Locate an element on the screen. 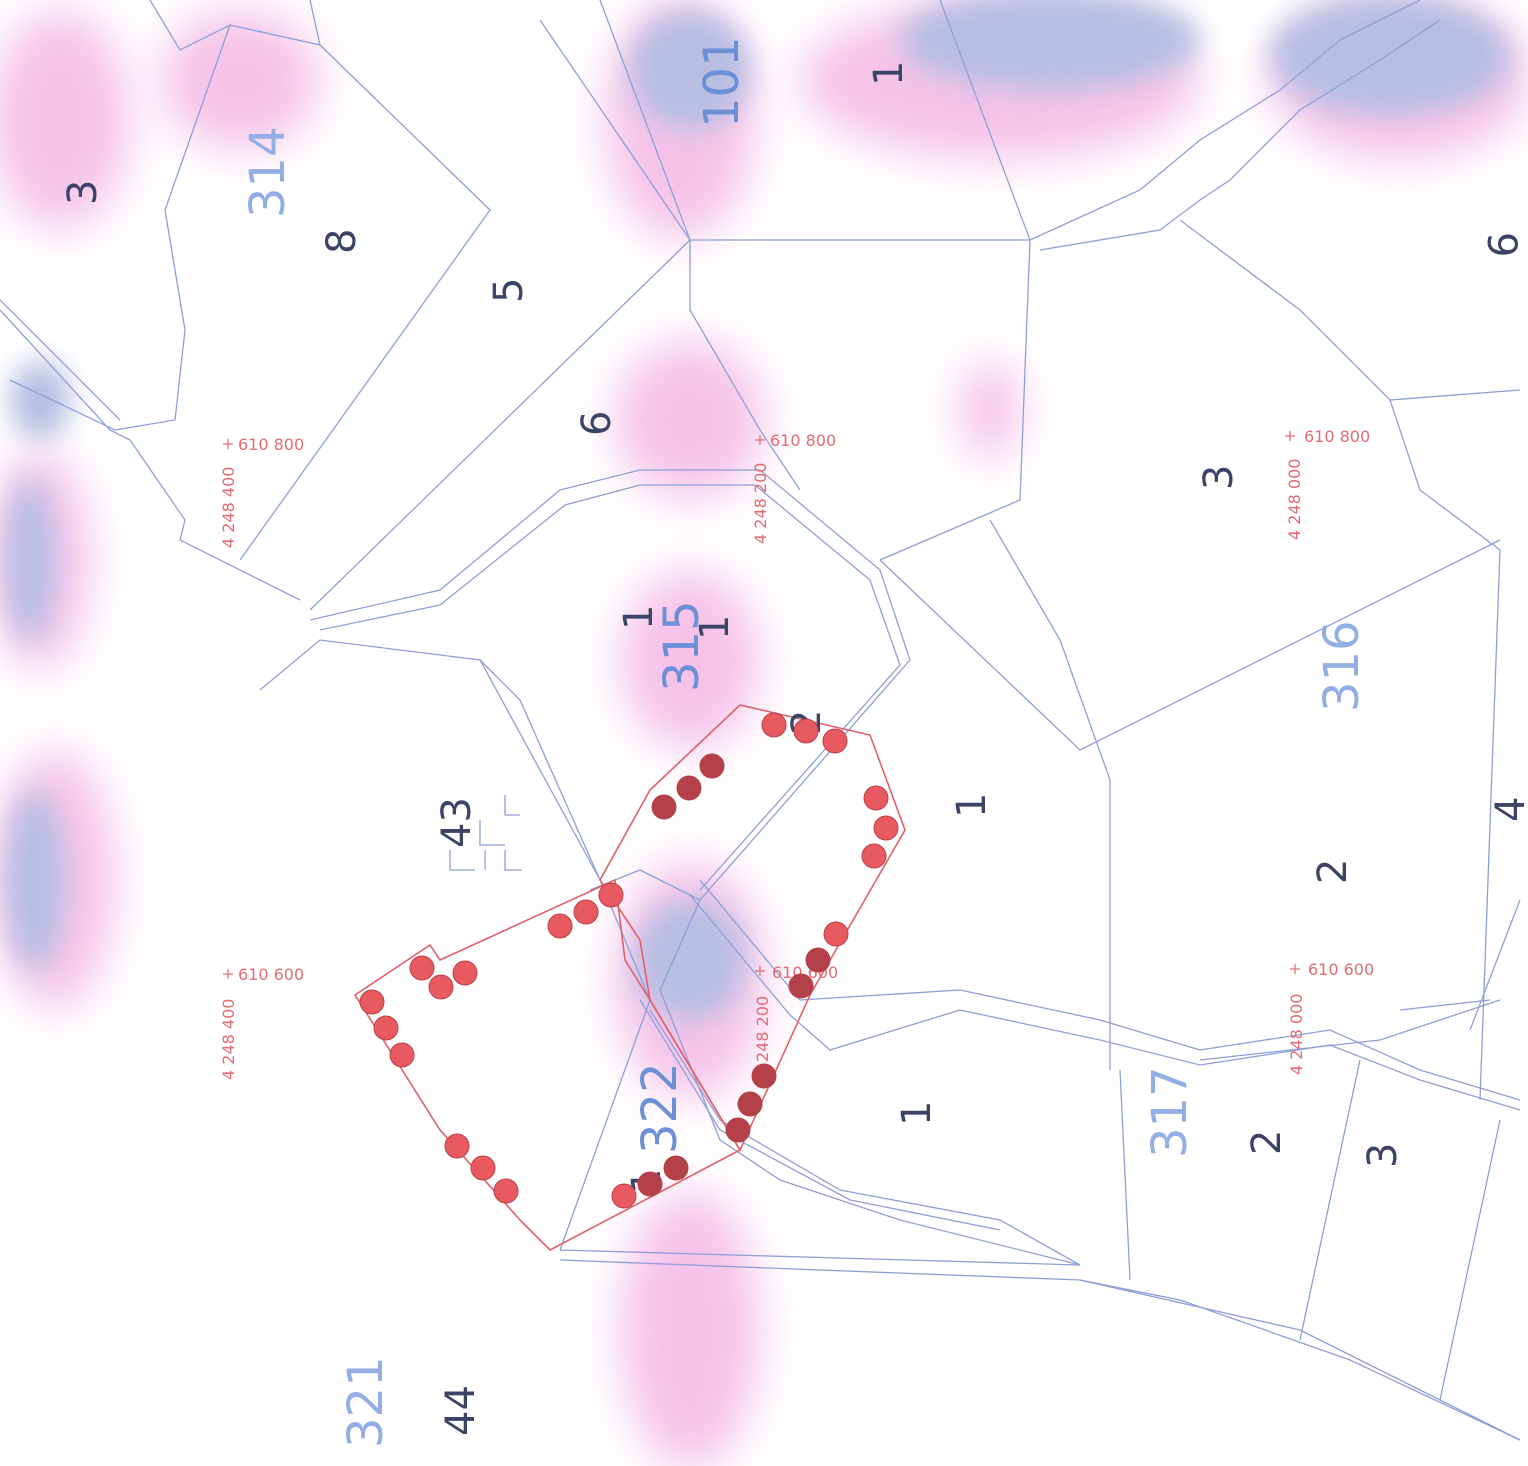 The image size is (1528, 1466). sector-label: 317 is located at coordinates (1170, 1112).